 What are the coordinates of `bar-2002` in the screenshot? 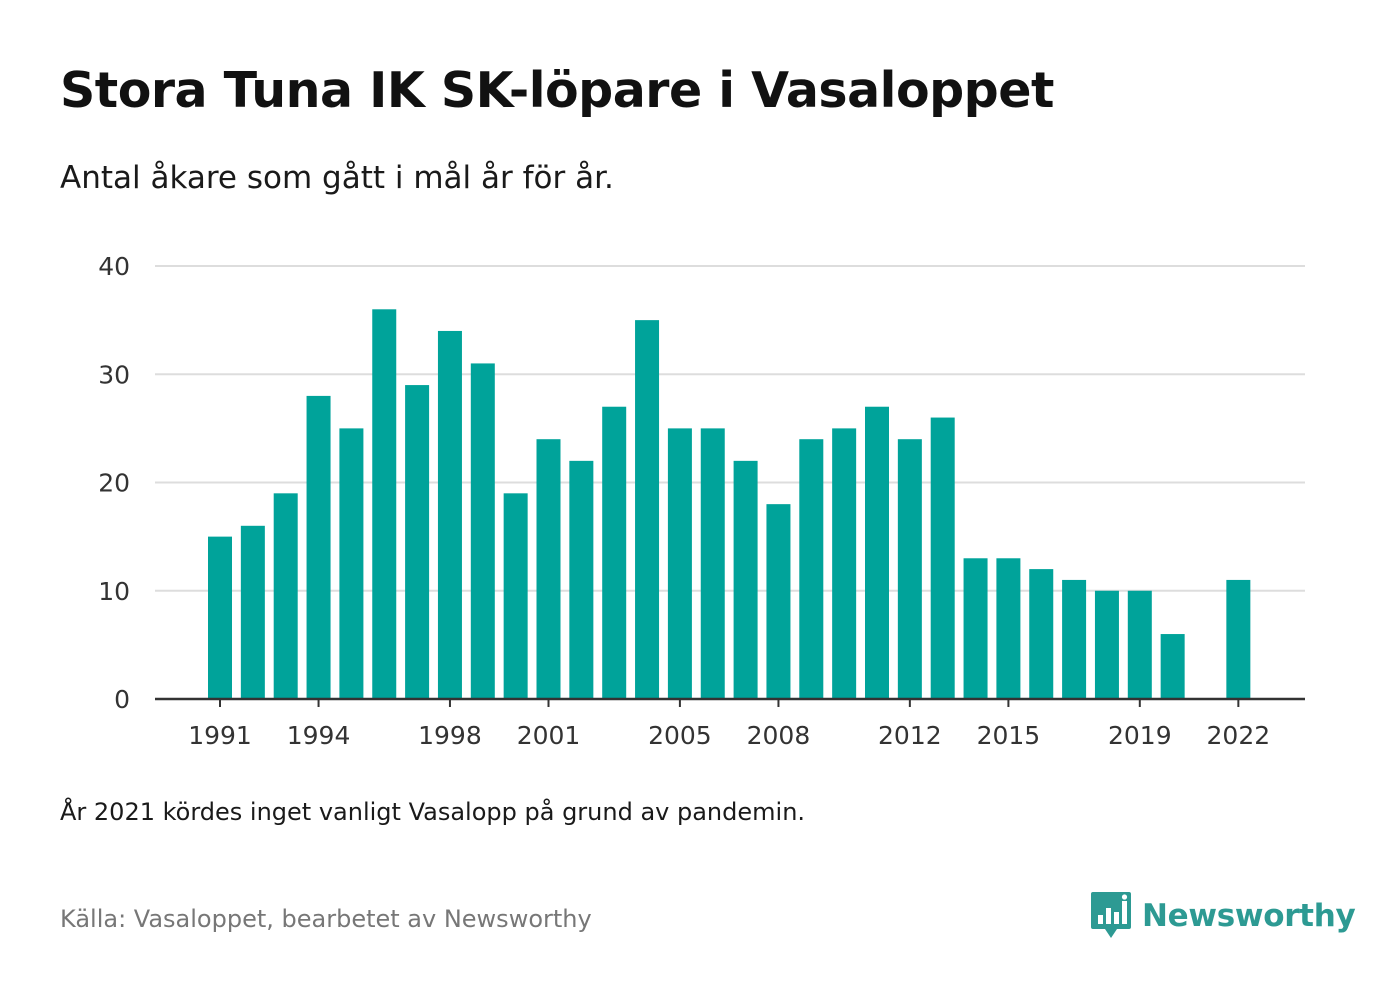 It's located at (581, 579).